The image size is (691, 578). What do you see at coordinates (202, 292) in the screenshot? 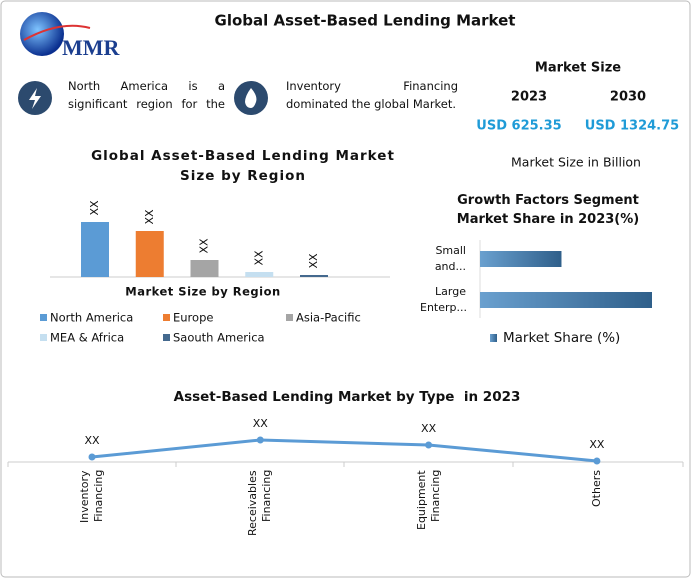
I see `x-axis-label: Market Size by Region` at bounding box center [202, 292].